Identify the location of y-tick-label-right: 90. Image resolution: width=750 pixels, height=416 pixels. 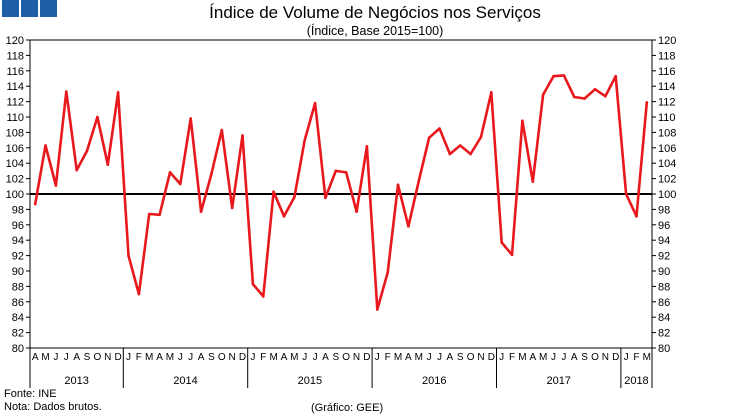
(664, 272).